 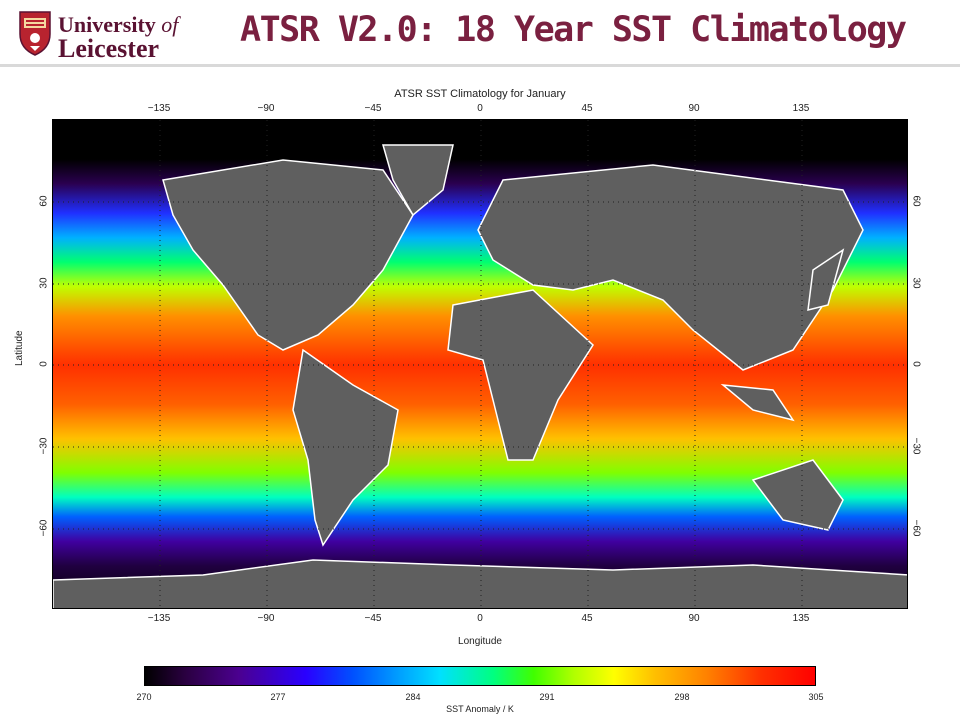 I want to click on lat-tick-right: −30, so click(x=916, y=446).